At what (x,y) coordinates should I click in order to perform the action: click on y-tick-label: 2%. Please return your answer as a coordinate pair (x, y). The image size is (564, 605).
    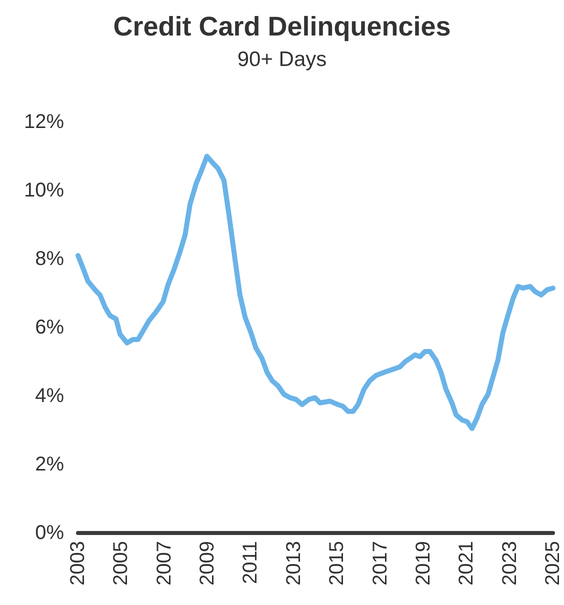
    Looking at the image, I should click on (49, 465).